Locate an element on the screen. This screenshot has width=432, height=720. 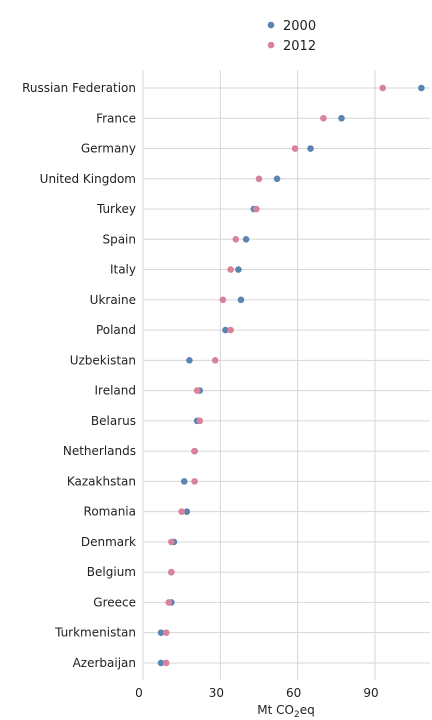
category-label: Spain is located at coordinates (119, 239).